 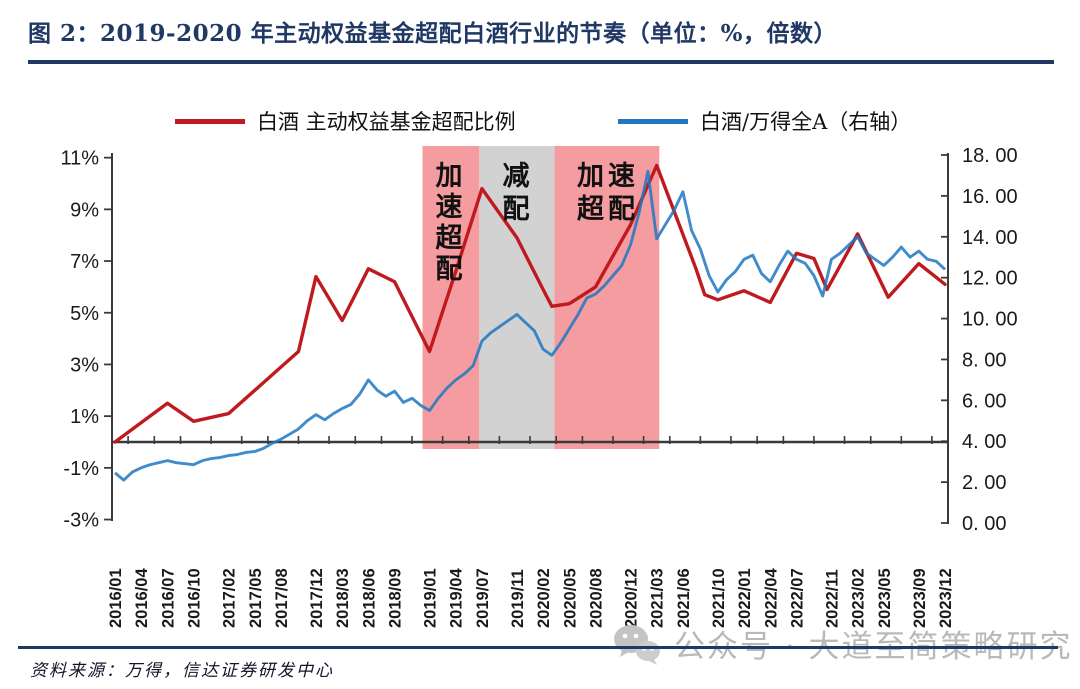 What do you see at coordinates (84, 210) in the screenshot?
I see `left-axis-tick-label: 9%` at bounding box center [84, 210].